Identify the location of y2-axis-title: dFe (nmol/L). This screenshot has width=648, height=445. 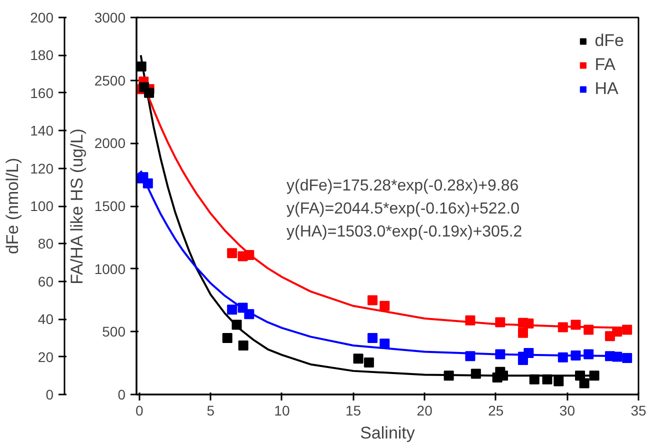
(12, 206).